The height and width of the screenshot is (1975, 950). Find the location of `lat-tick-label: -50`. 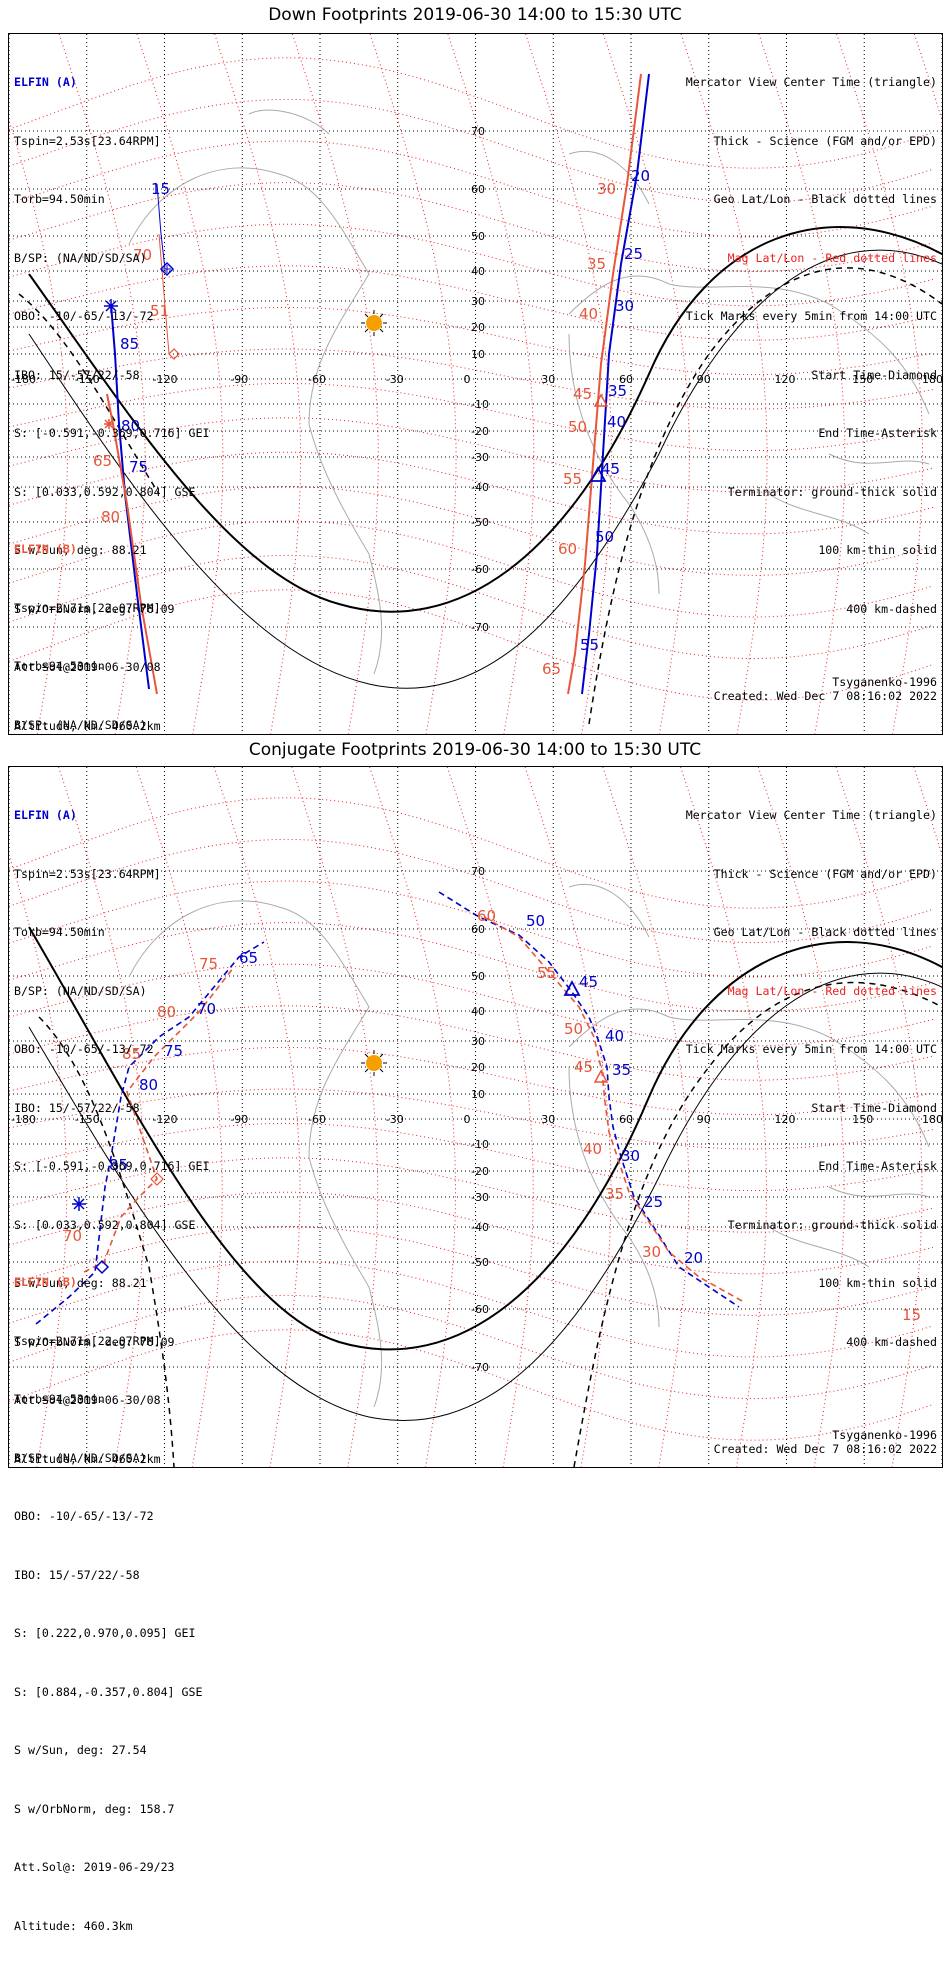

lat-tick-label: -50 is located at coordinates (480, 522).